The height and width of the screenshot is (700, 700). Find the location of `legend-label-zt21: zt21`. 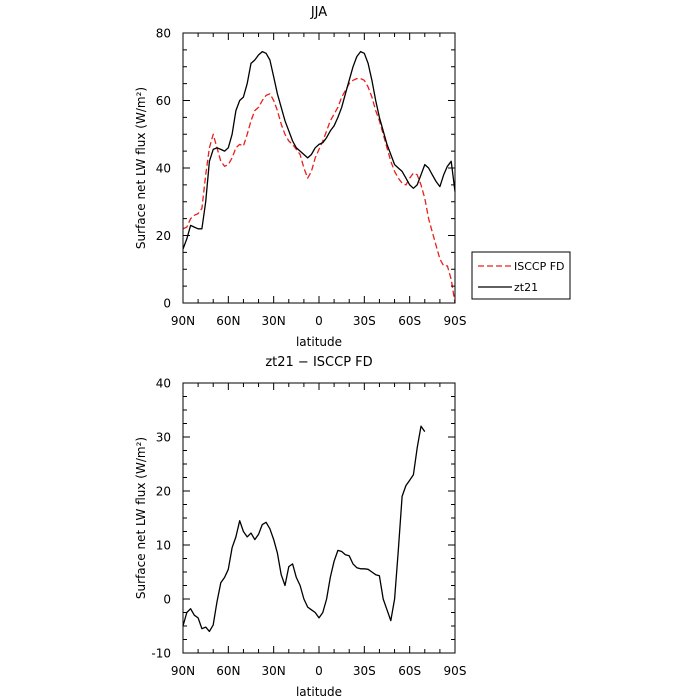

legend-label-zt21: zt21 is located at coordinates (526, 287).